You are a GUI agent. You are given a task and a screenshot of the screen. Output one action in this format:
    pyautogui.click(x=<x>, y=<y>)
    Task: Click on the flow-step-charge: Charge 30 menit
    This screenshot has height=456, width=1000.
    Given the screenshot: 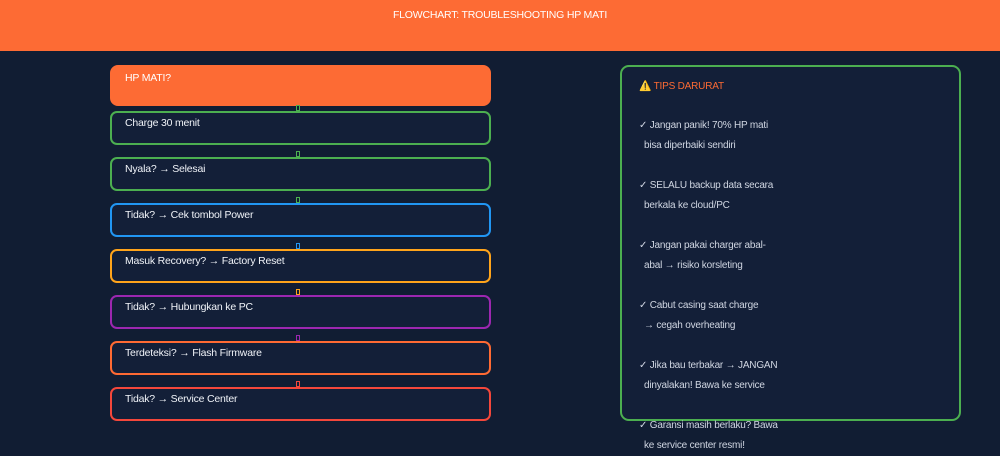 What is the action you would take?
    pyautogui.click(x=300, y=128)
    